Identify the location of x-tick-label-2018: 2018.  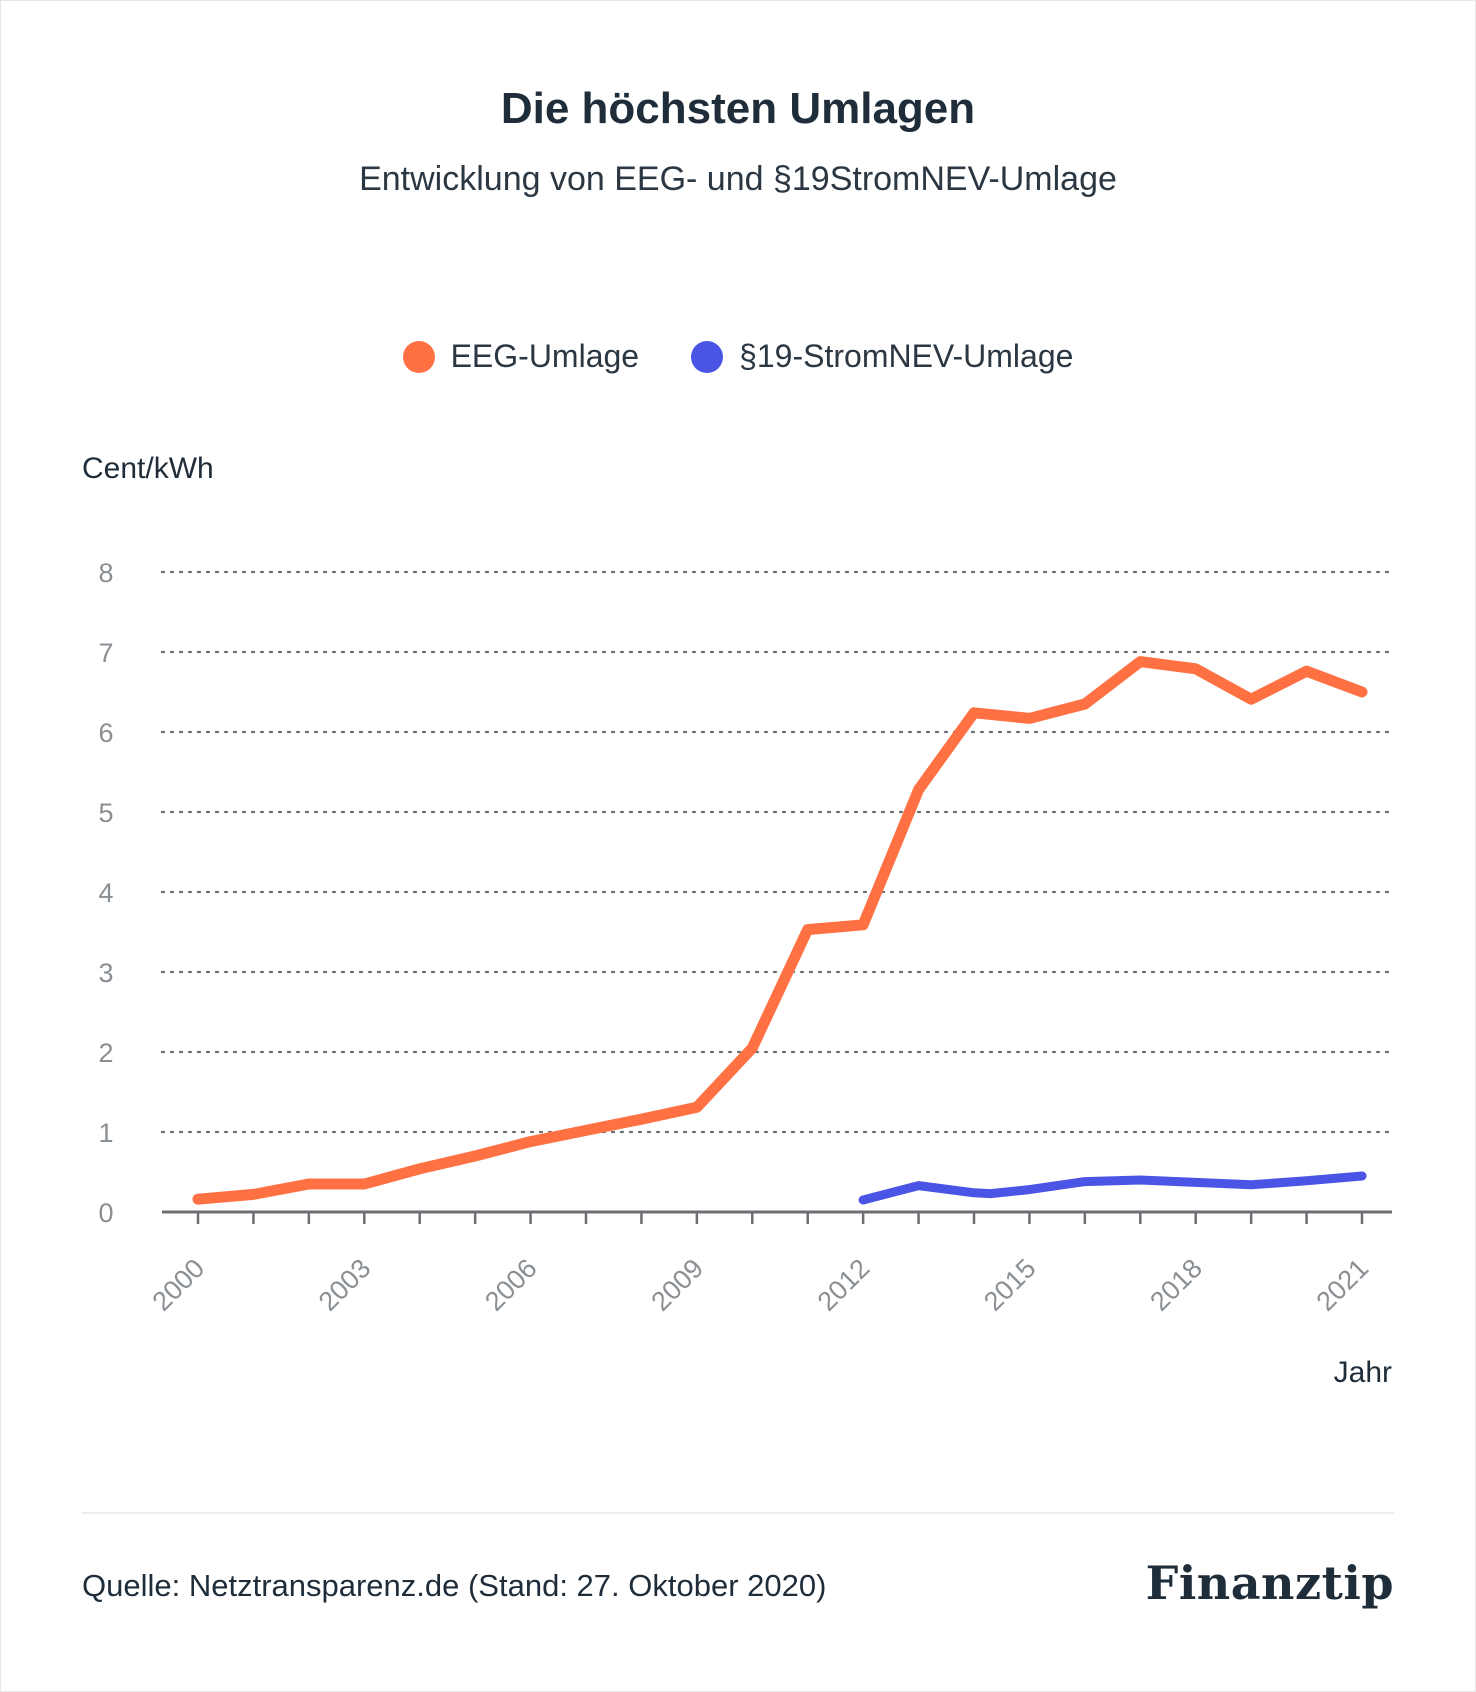
(1176, 1285).